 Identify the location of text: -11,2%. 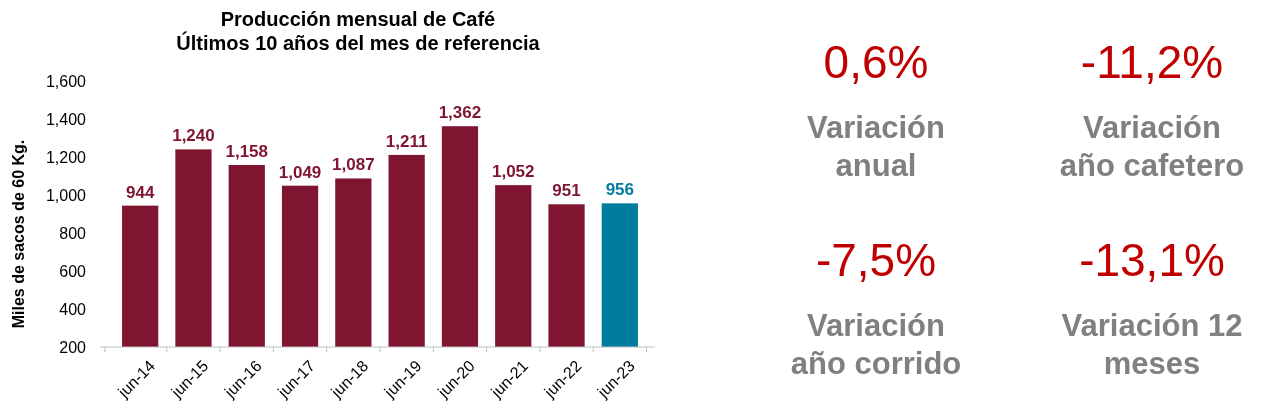
(1152, 62).